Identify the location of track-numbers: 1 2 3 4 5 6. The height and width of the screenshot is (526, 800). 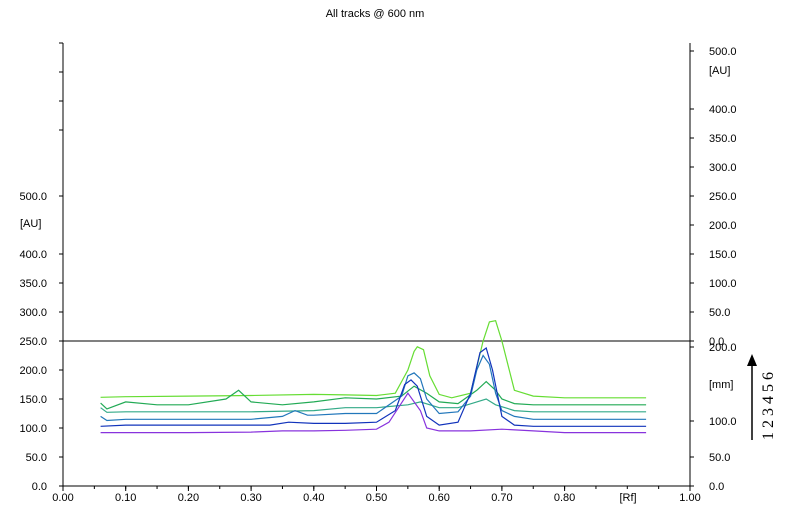
(768, 406).